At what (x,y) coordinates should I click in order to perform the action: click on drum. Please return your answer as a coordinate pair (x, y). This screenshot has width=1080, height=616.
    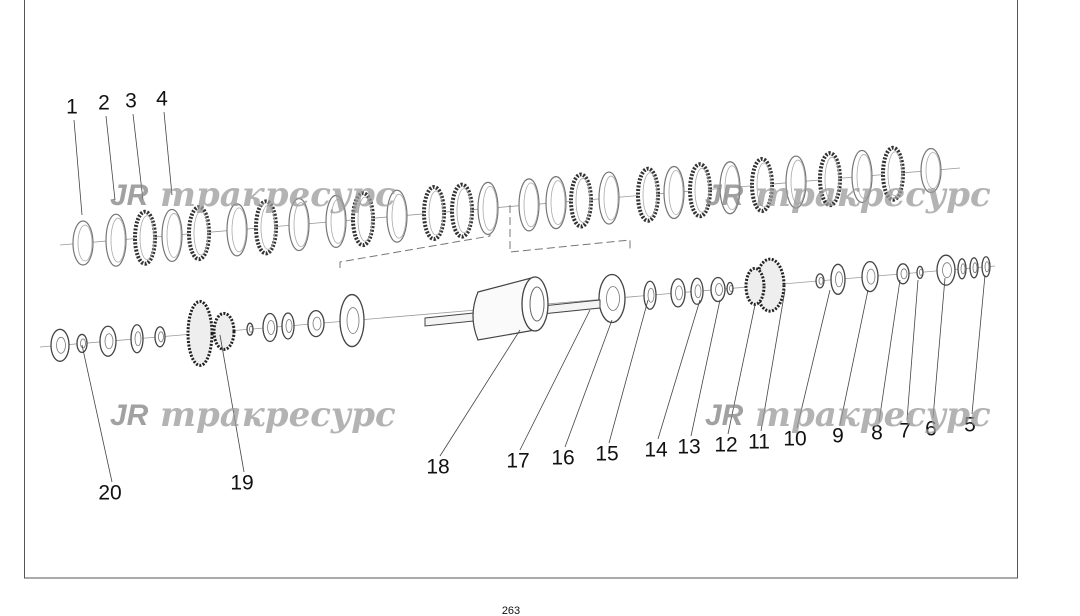
    Looking at the image, I should click on (504, 308).